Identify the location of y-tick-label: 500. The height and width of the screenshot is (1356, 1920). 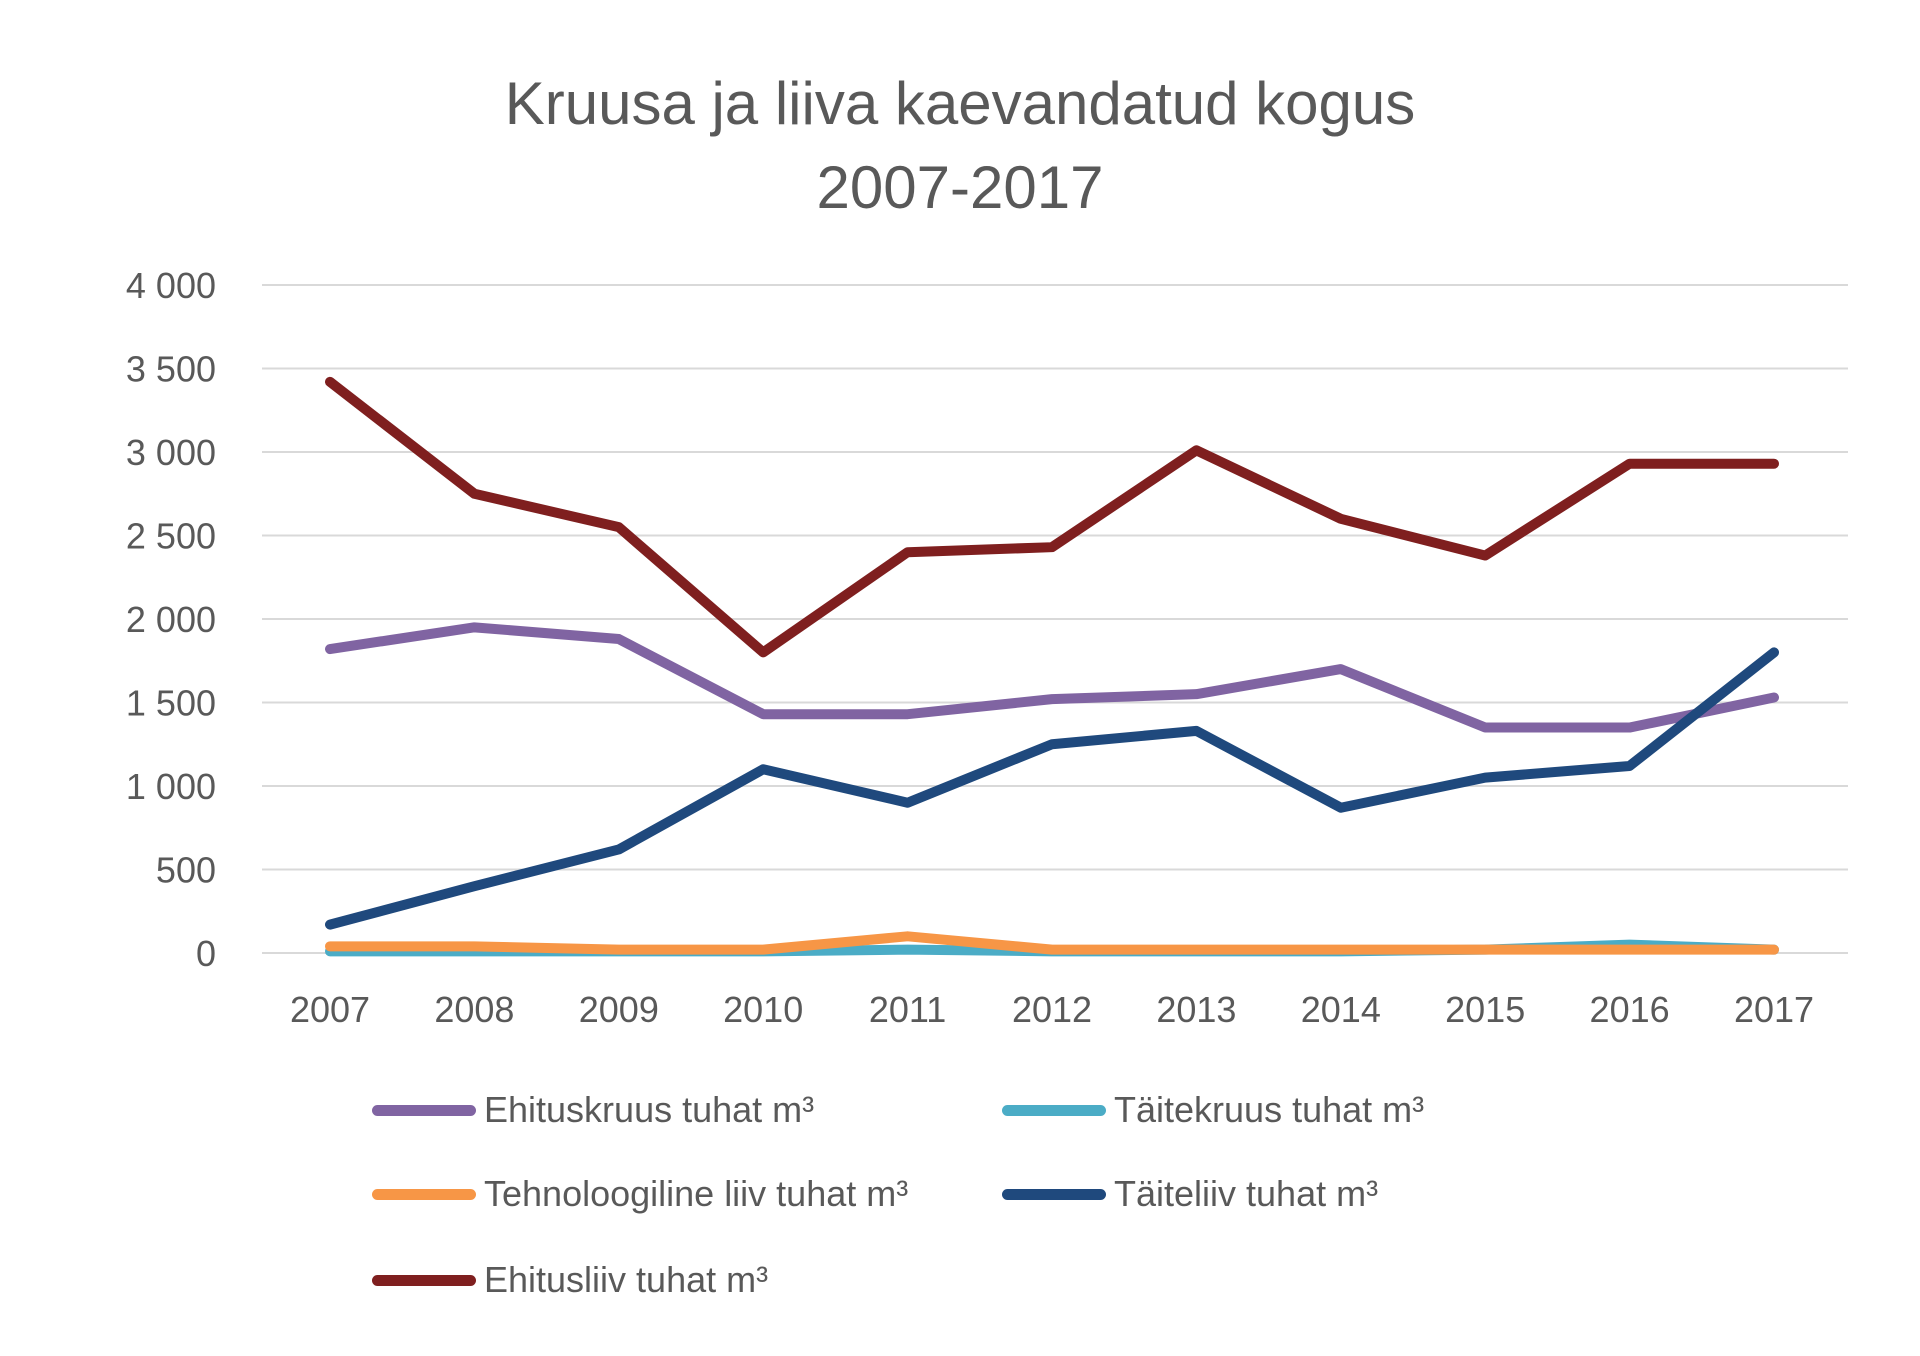
(186, 870).